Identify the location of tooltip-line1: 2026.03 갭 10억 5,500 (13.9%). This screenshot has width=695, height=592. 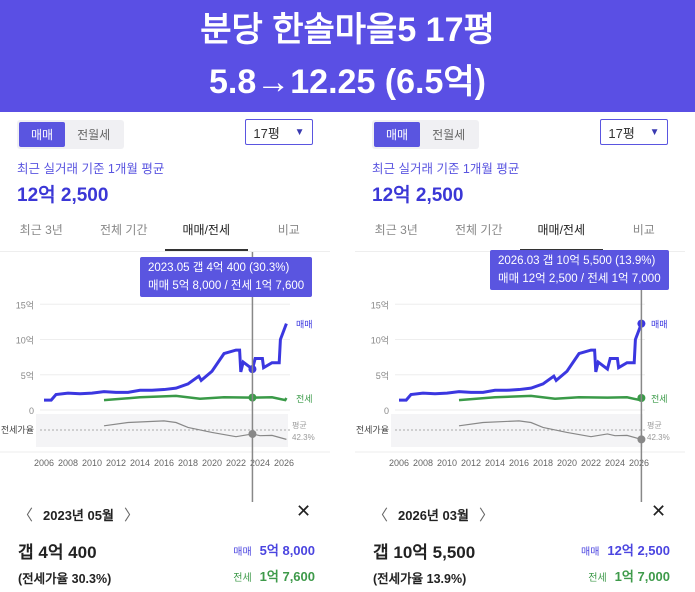
(577, 261).